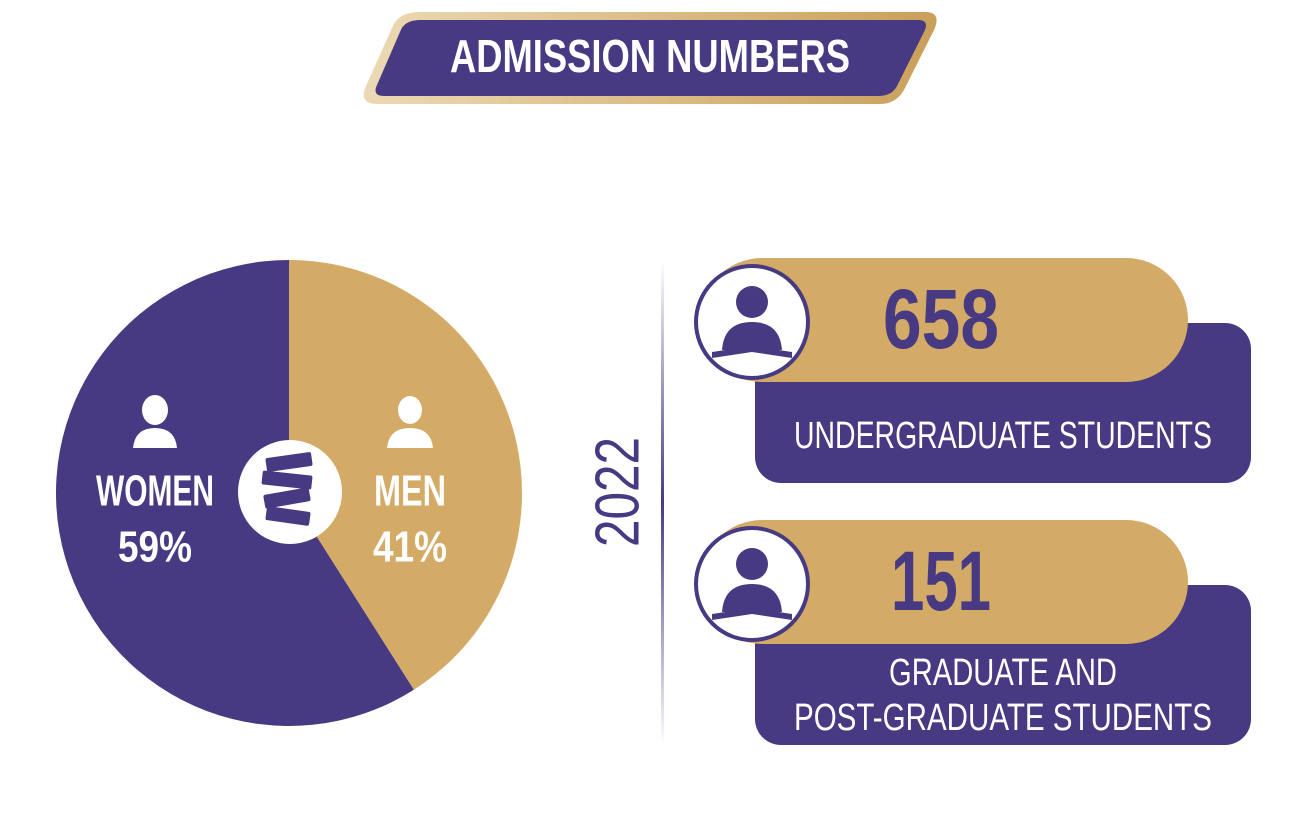 This screenshot has width=1299, height=824. I want to click on man-icon, so click(410, 422).